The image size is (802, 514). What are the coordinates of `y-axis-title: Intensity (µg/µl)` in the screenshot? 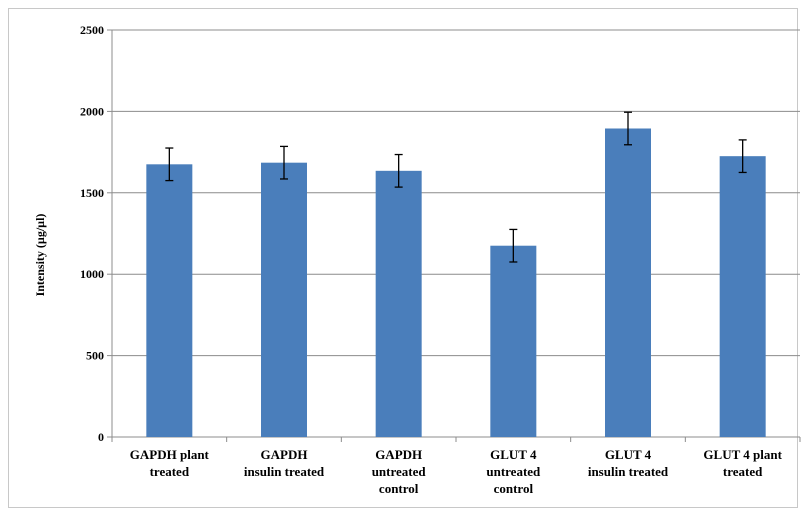 It's located at (40, 255).